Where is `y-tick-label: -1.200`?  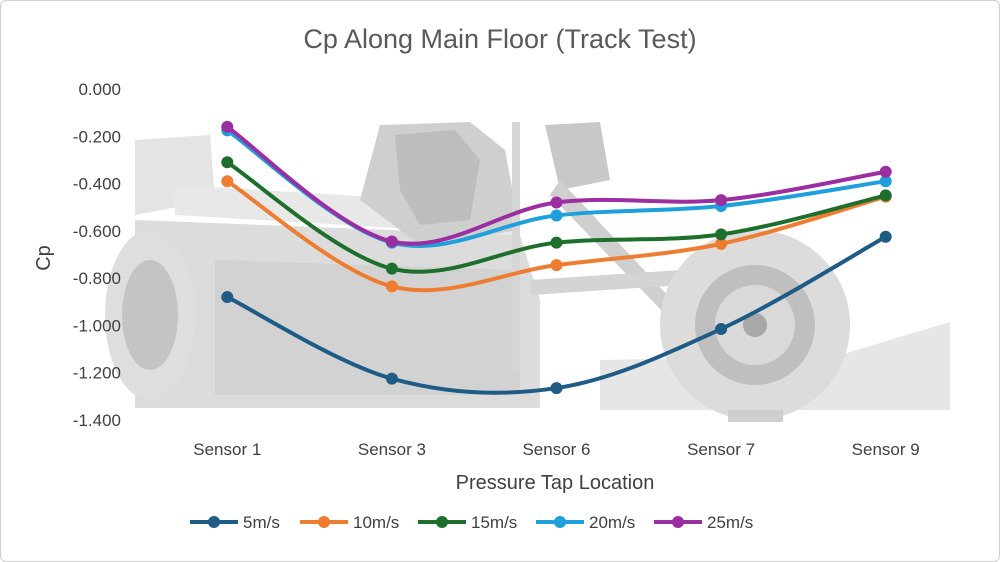 y-tick-label: -1.200 is located at coordinates (97, 373).